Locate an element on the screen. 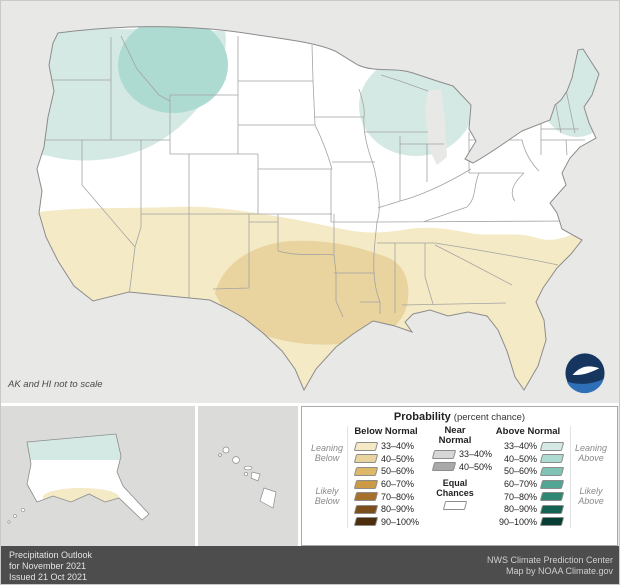  hawaii-background is located at coordinates (248, 476).